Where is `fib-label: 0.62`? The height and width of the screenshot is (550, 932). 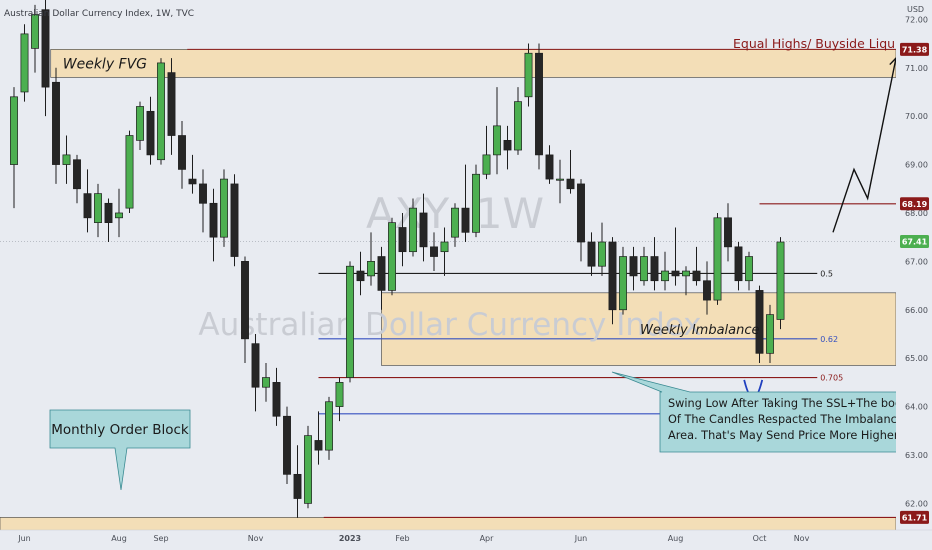 fib-label: 0.62 is located at coordinates (829, 339).